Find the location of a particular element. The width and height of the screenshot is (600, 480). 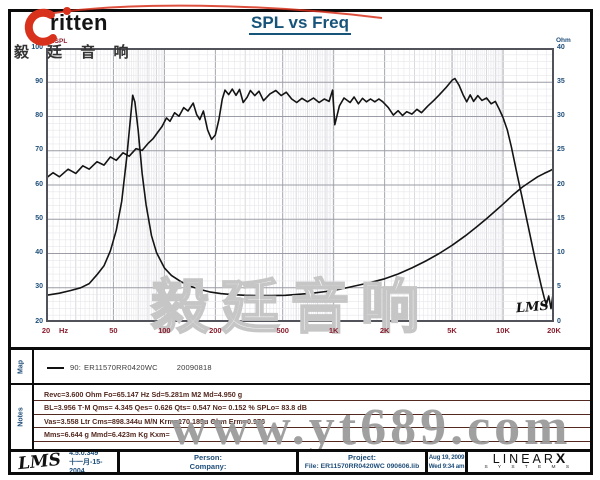

curve-id: 90: is located at coordinates (76, 367).